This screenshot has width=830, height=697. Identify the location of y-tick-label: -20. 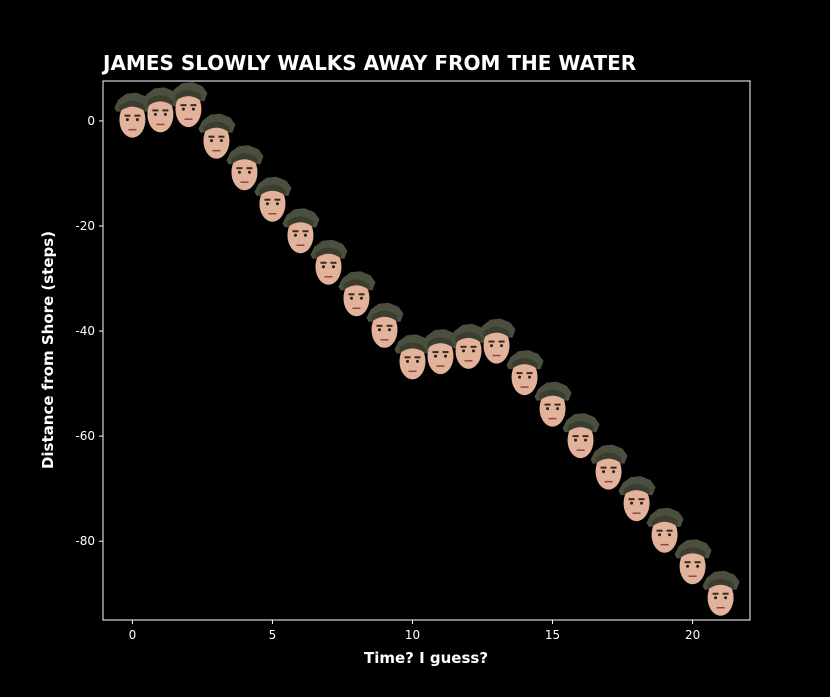
(85, 226).